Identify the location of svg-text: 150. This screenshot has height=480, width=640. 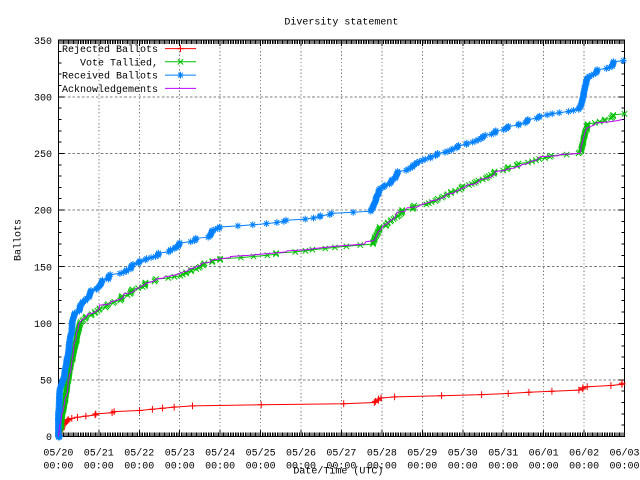
(43, 268).